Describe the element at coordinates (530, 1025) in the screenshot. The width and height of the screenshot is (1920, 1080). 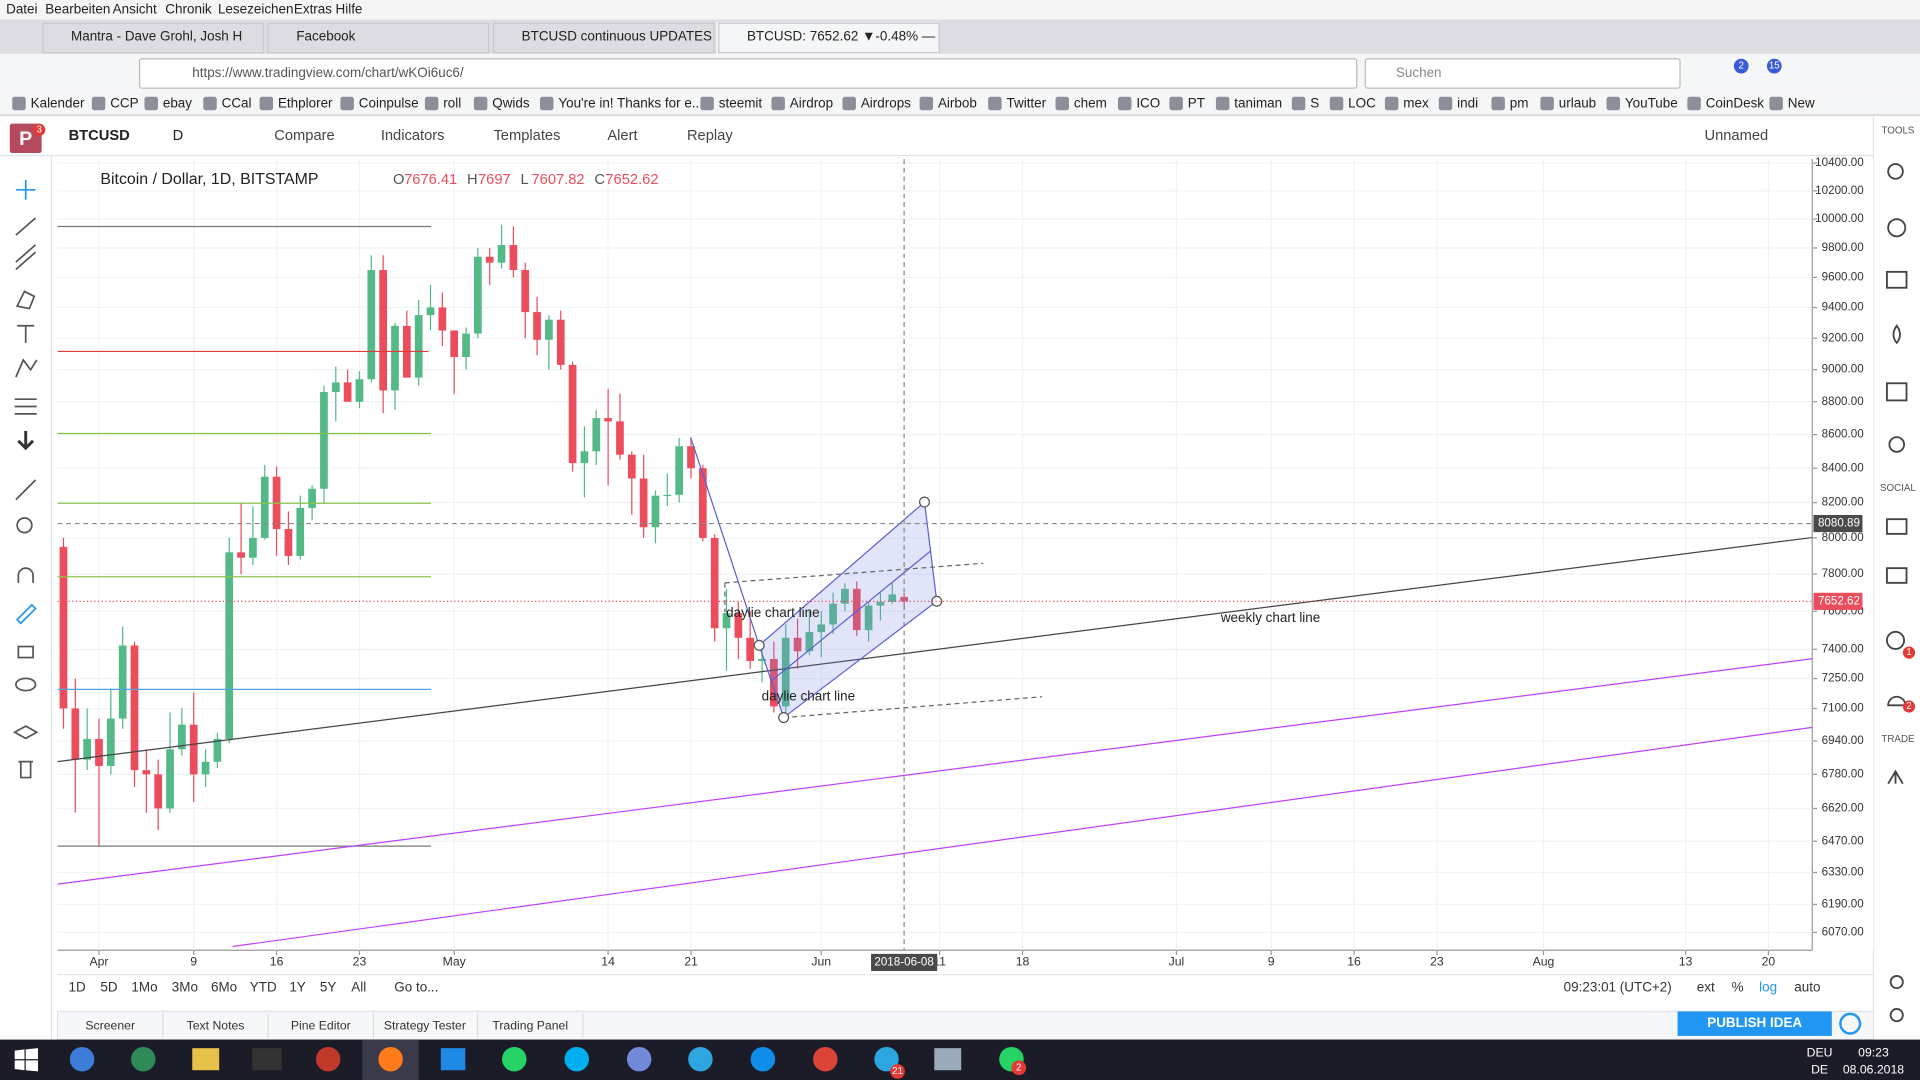
I see `bottom-tab: Trading Panel` at that location.